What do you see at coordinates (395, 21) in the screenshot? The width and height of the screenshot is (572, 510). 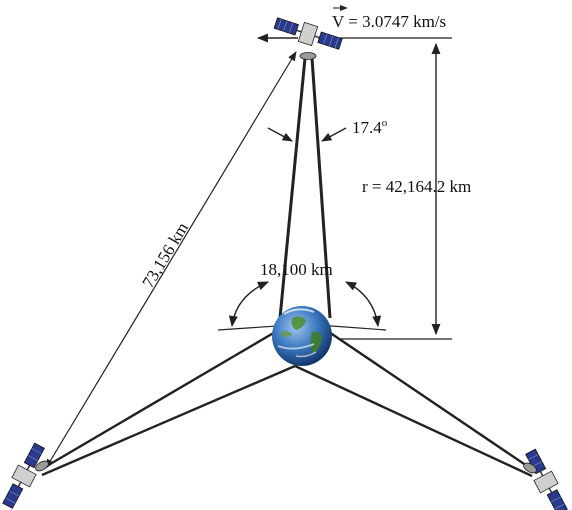 I see `velocity-value: = 3.0747 km/s` at bounding box center [395, 21].